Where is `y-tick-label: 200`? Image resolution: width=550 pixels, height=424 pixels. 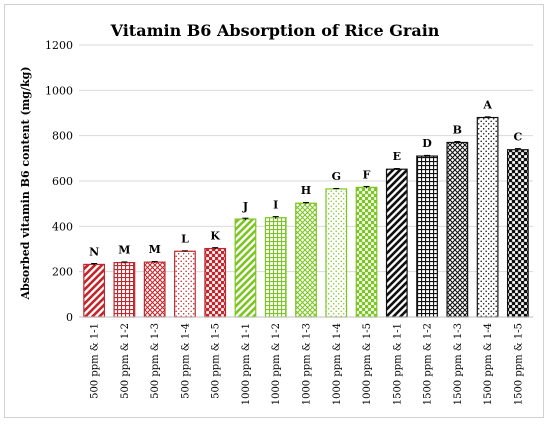
y-tick-label: 200 is located at coordinates (62, 272).